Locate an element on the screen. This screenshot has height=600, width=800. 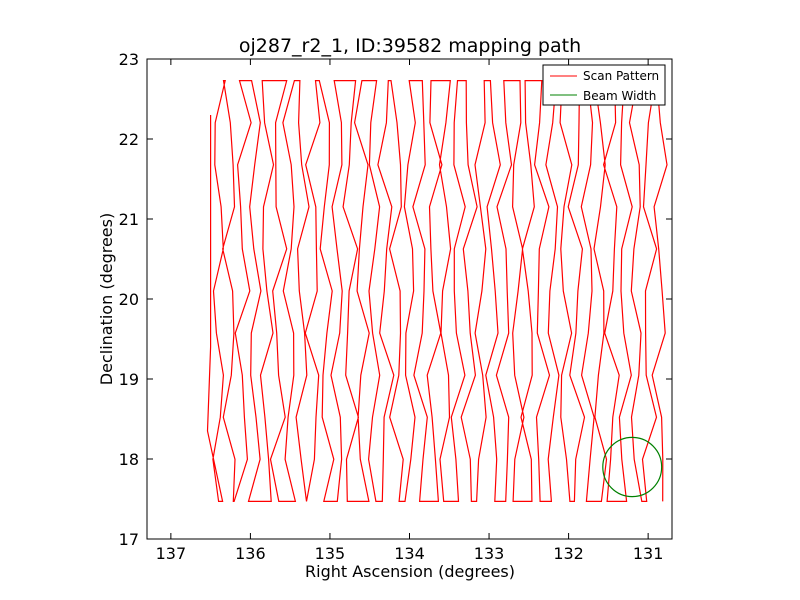
y-tick-label: 20 is located at coordinates (129, 299).